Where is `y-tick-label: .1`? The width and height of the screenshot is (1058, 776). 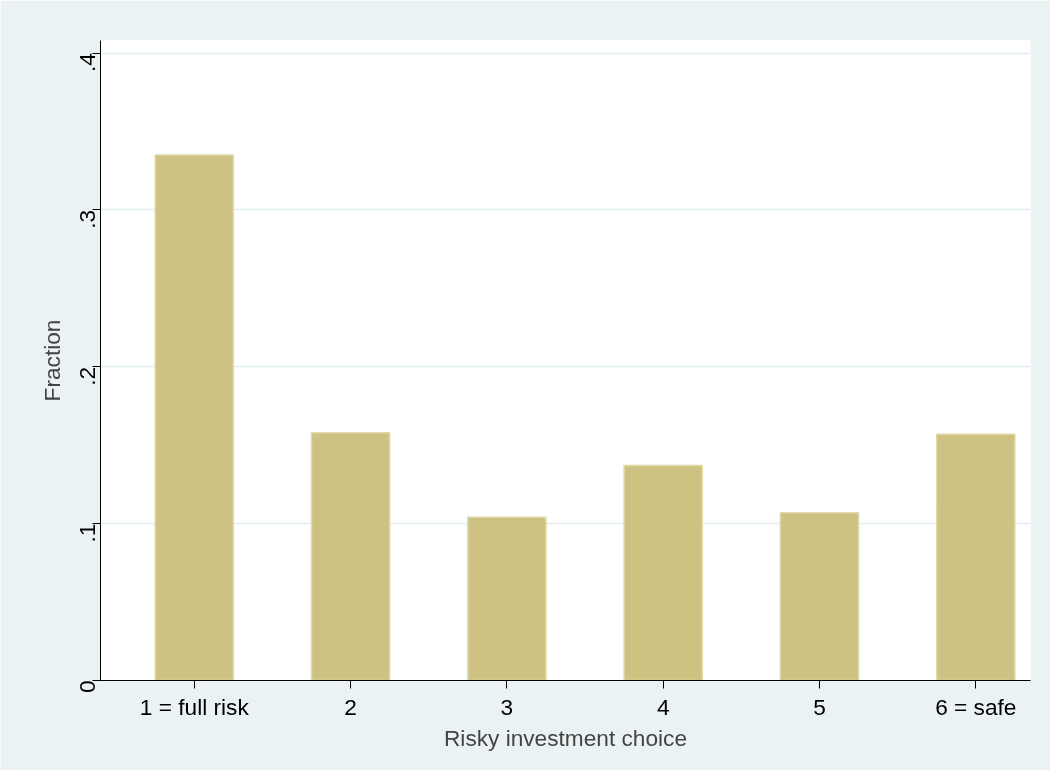
y-tick-label: .1 is located at coordinates (87, 533).